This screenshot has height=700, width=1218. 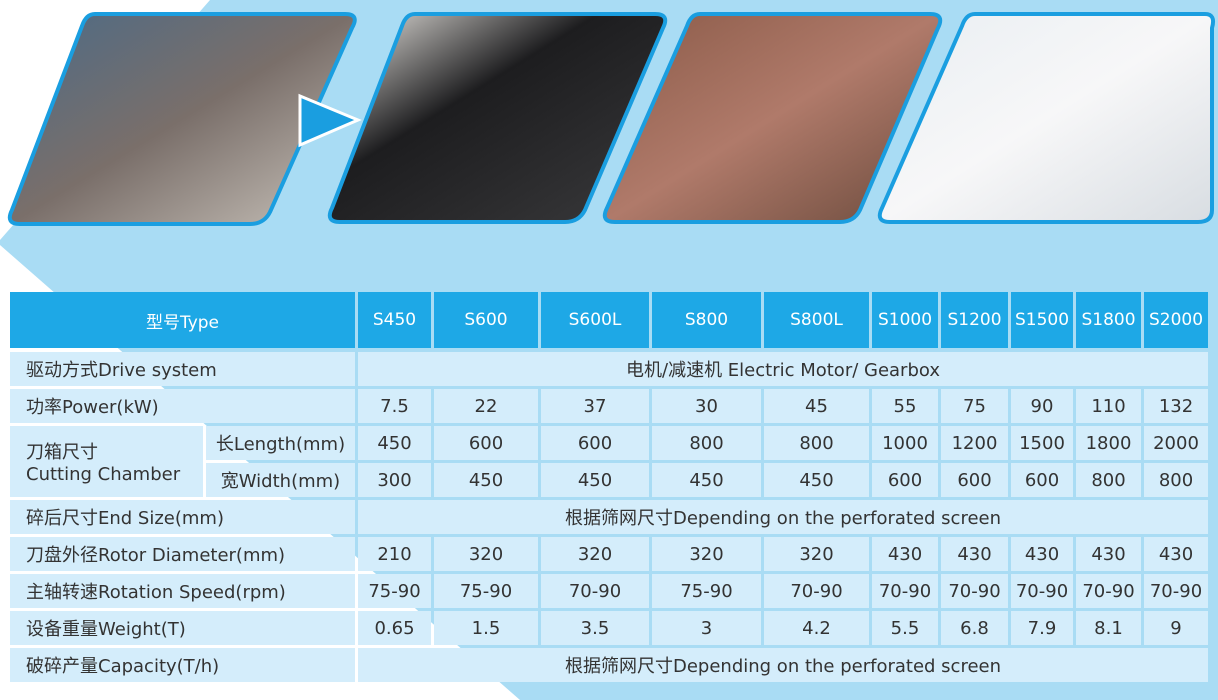 I want to click on value: 6.8, so click(x=974, y=628).